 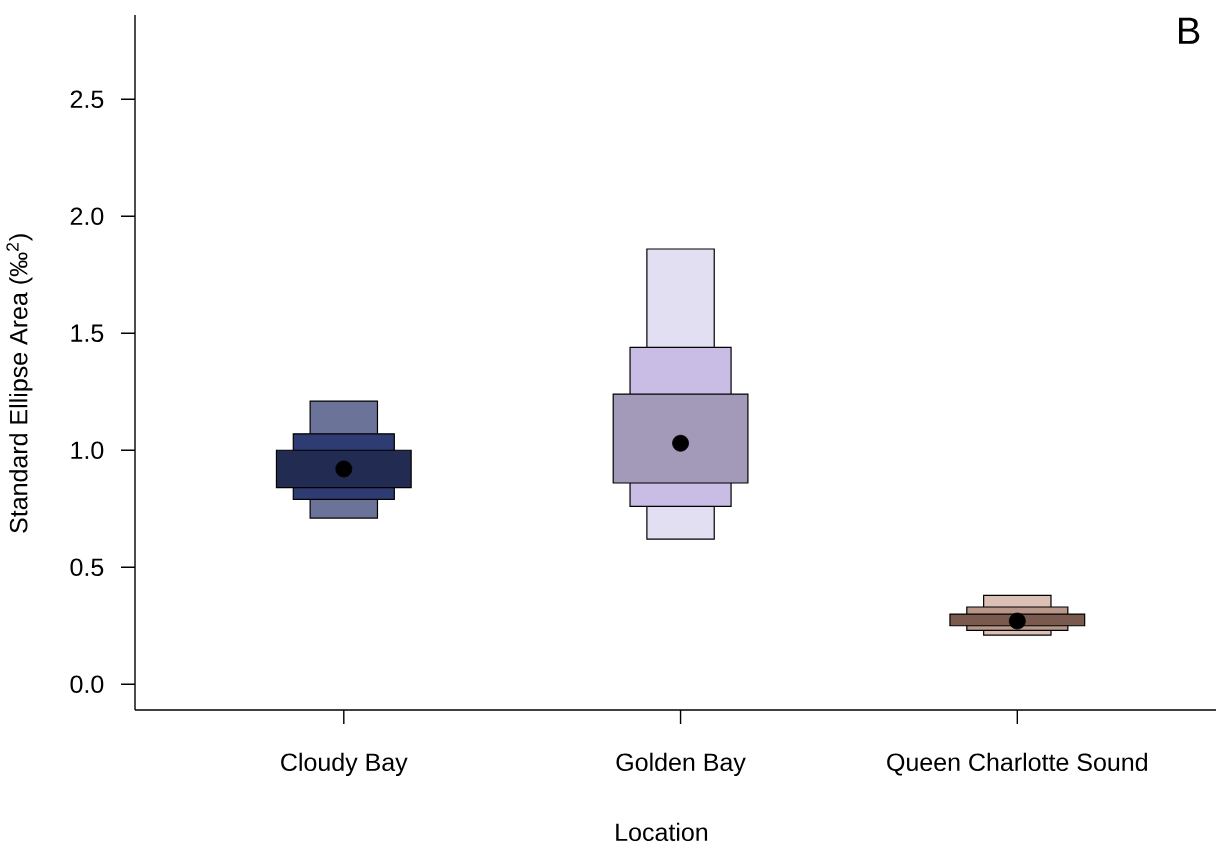 I want to click on x-axis-title: Location, so click(x=662, y=832).